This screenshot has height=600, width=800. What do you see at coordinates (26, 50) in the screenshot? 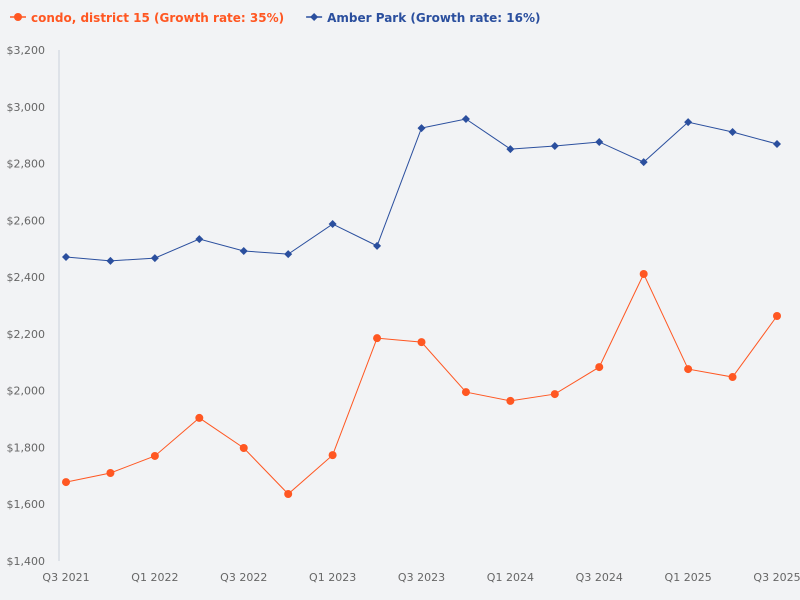
I see `y-tick-label: $3,200` at bounding box center [26, 50].